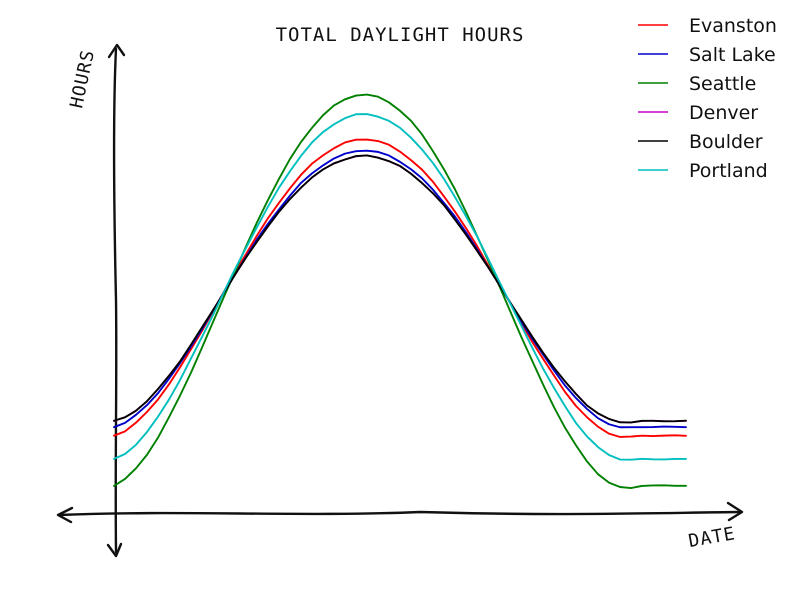  Describe the element at coordinates (116, 51) in the screenshot. I see `y-axis-up-arrow` at that location.